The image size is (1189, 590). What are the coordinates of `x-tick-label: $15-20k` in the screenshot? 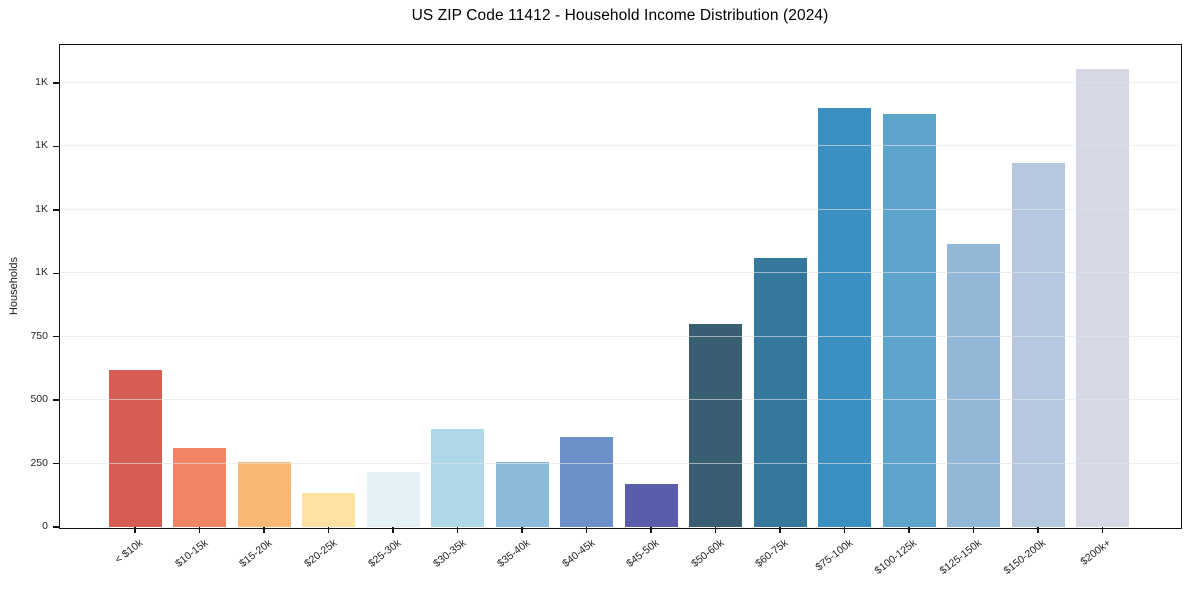 It's located at (256, 553).